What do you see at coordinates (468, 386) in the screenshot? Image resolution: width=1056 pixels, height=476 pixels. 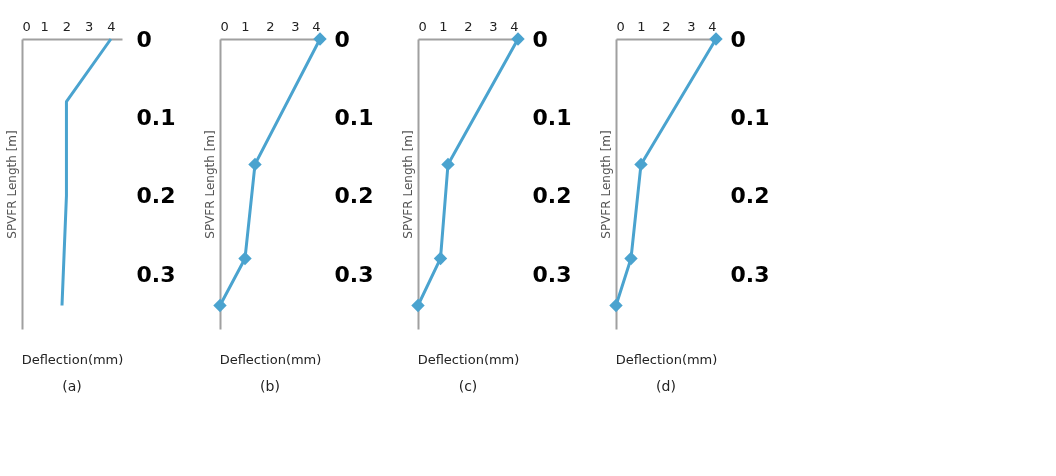 I see `text: (c)` at bounding box center [468, 386].